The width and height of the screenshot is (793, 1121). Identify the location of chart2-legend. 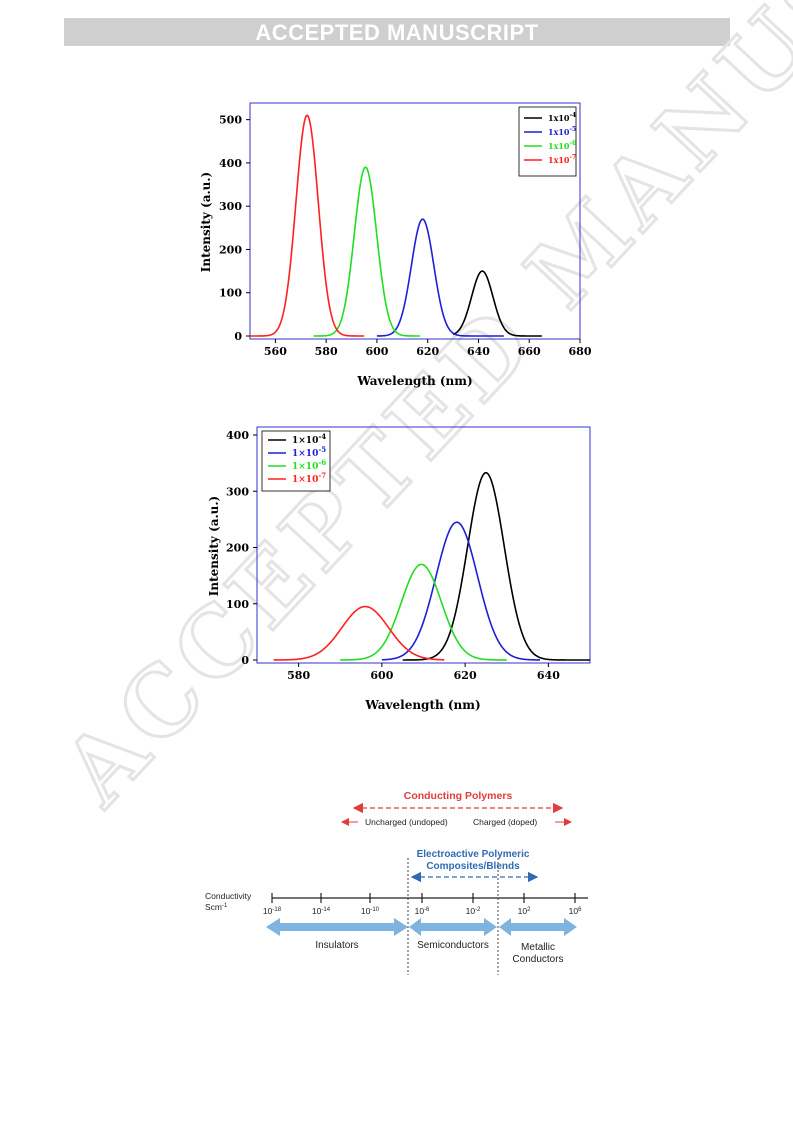
(296, 461).